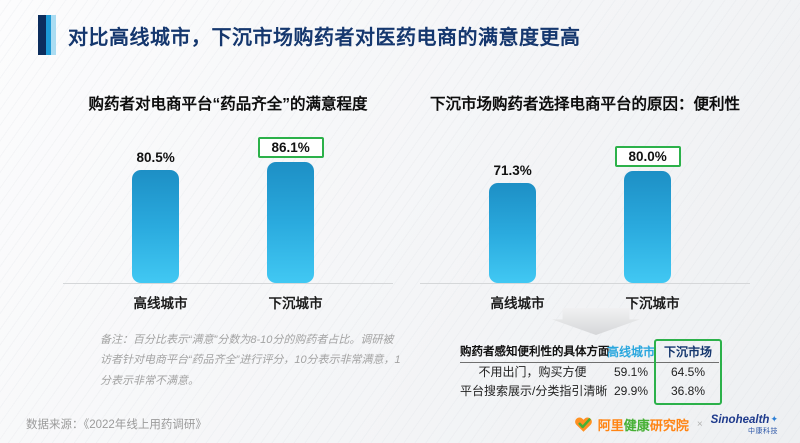 The width and height of the screenshot is (800, 443). I want to click on bar-group-low-tier: 86.1%, so click(290, 210).